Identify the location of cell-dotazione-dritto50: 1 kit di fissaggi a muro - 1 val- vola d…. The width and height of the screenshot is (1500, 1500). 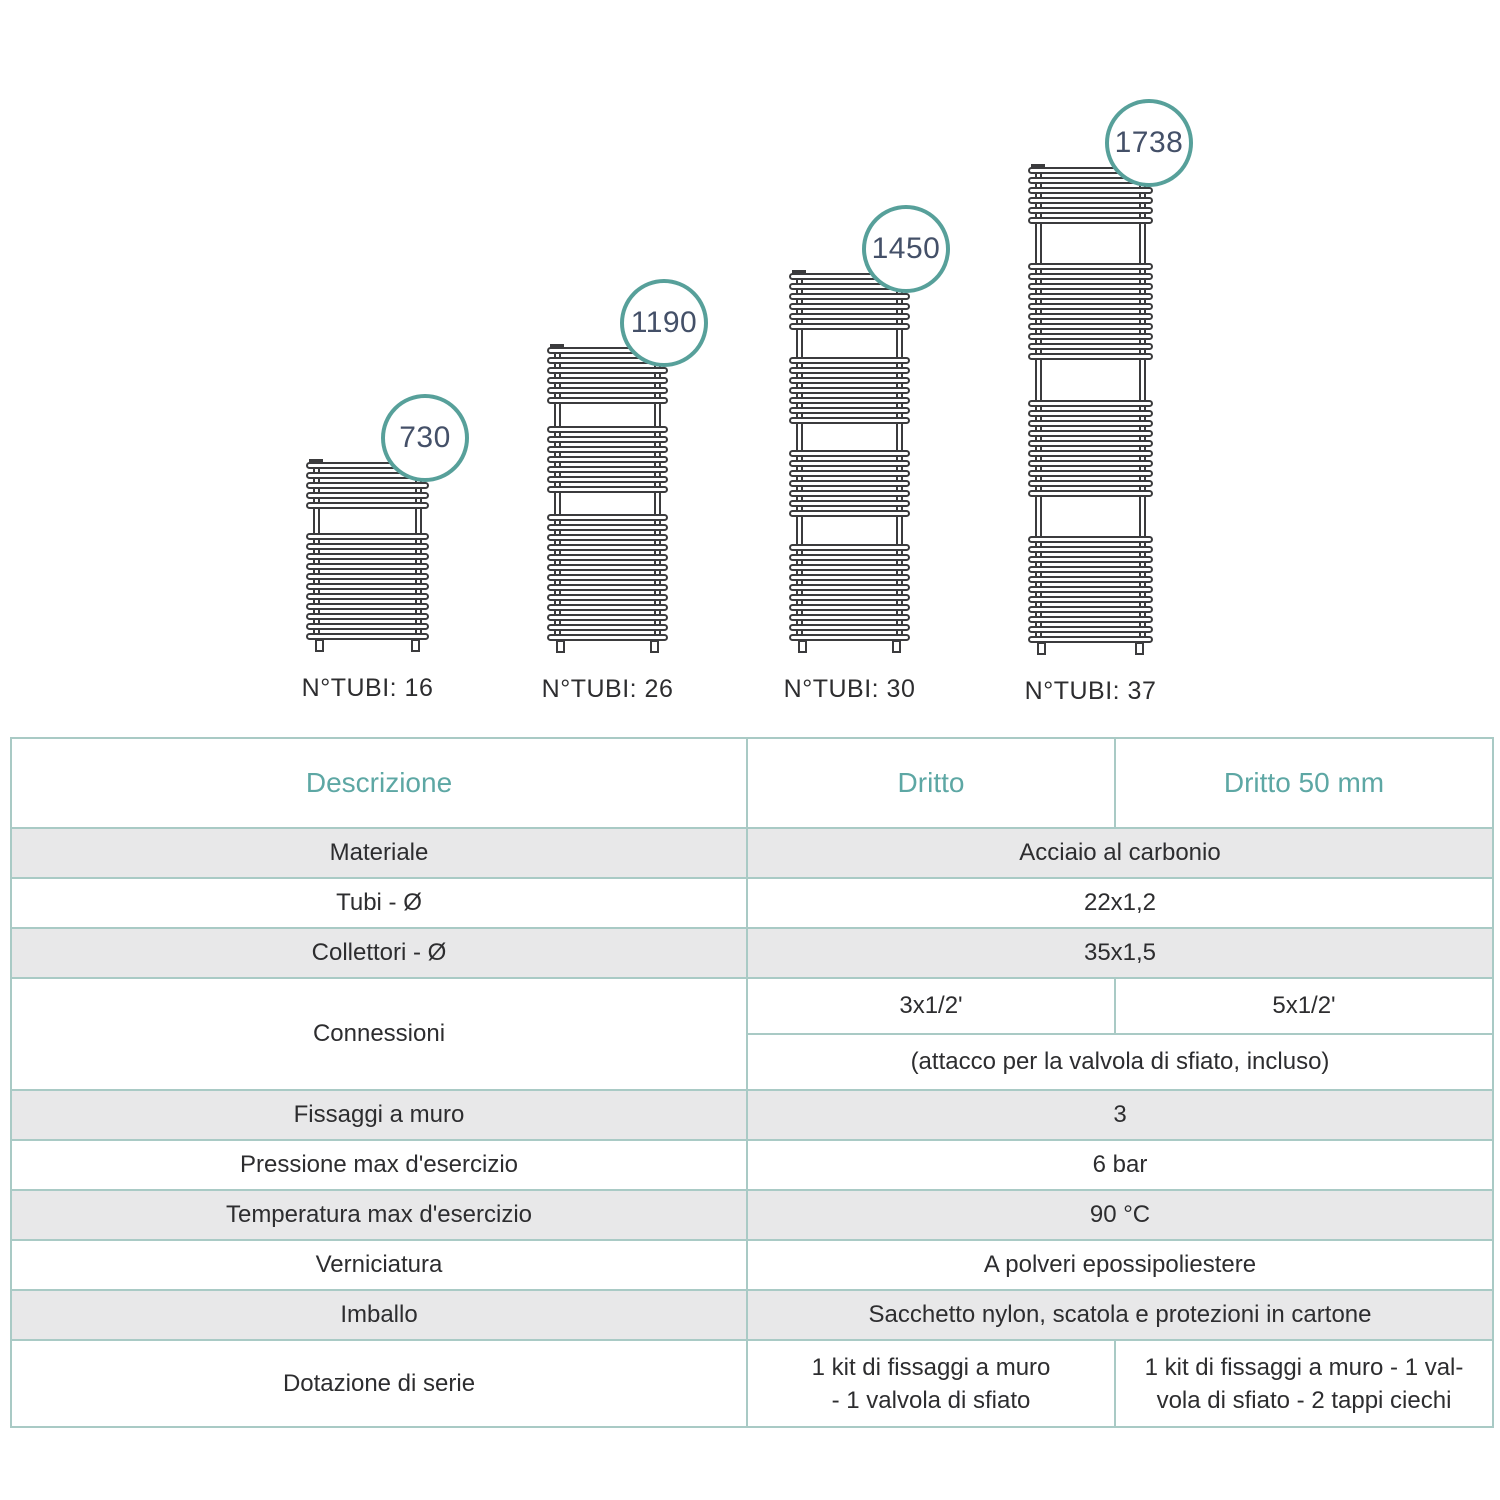
(1304, 1383).